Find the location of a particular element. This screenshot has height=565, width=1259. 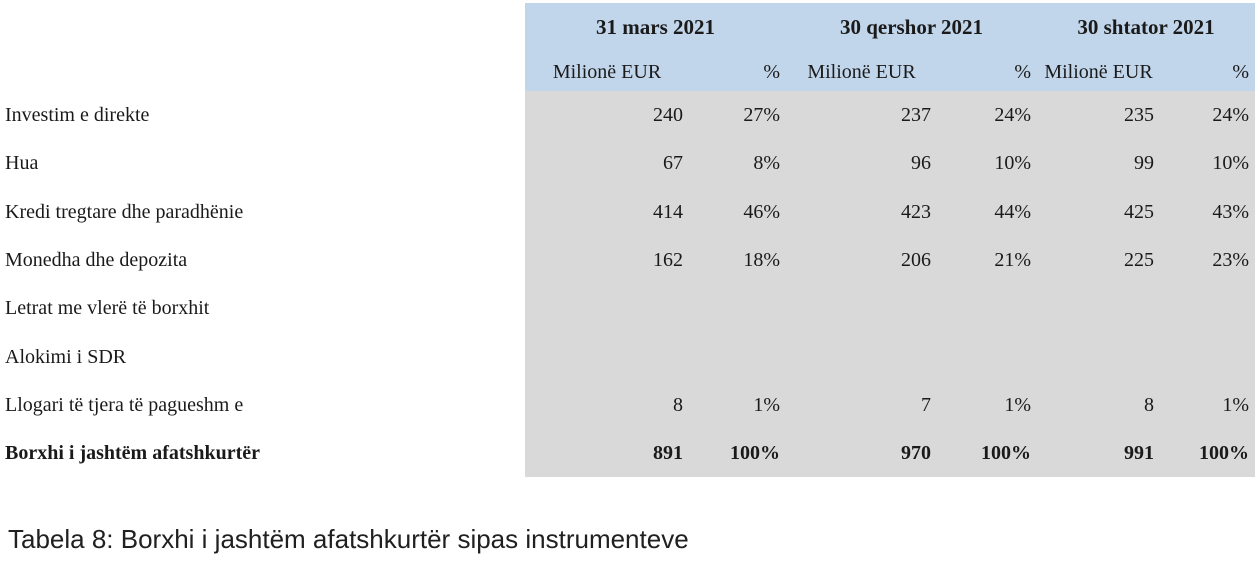

value-cell: 423 is located at coordinates (861, 211).